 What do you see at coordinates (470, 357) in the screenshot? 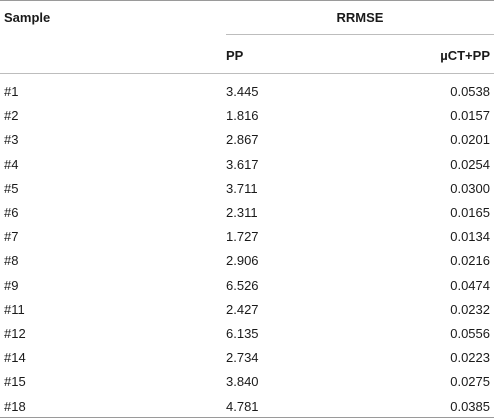
I see `cell-uct-pp: 0.0223` at bounding box center [470, 357].